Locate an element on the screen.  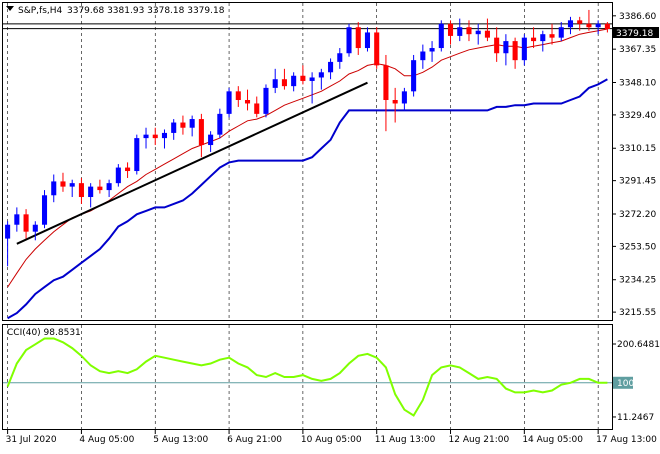
x-tick-label: 12 Aug 21:00 is located at coordinates (479, 440).